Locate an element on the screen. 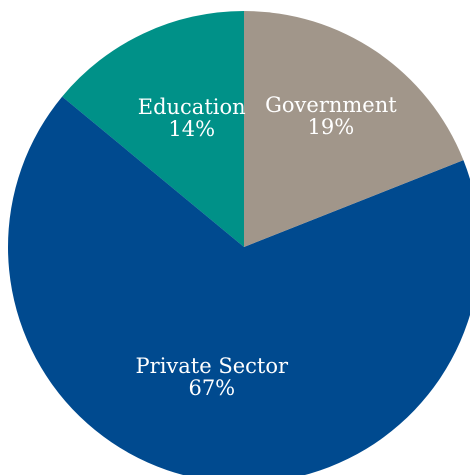 The image size is (470, 475). slice-percent-education: 14% is located at coordinates (191, 129).